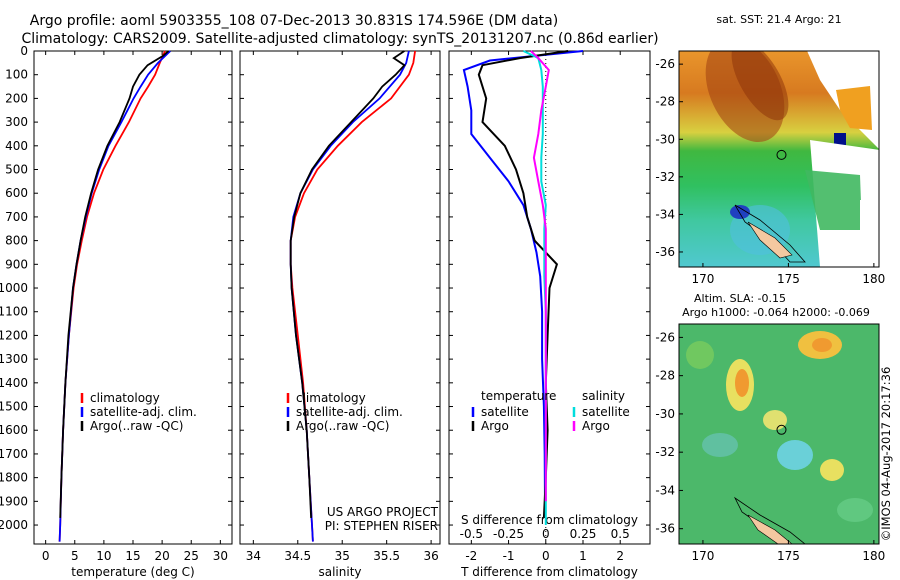  What do you see at coordinates (253, 556) in the screenshot?
I see `x-tick-label: 34` at bounding box center [253, 556].